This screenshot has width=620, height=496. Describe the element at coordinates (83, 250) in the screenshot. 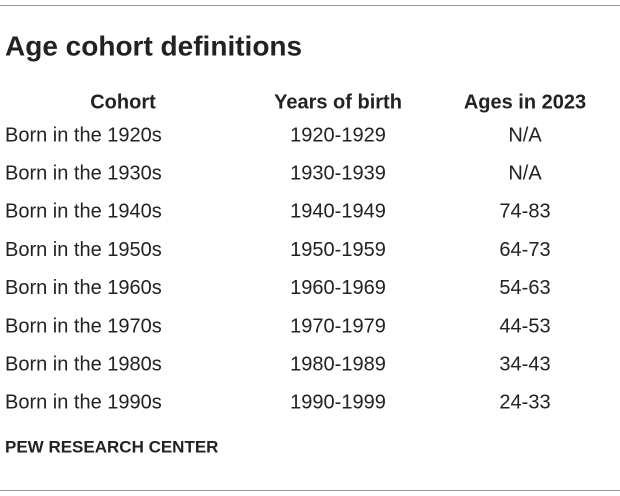

I see `table-cell: Born in the 1950s` at that location.